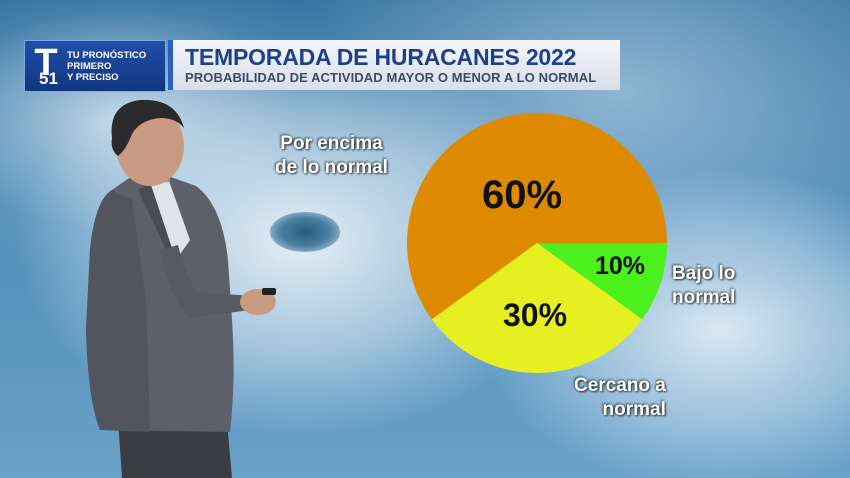 This screenshot has width=850, height=478. I want to click on slice-value-label: 60%, so click(522, 195).